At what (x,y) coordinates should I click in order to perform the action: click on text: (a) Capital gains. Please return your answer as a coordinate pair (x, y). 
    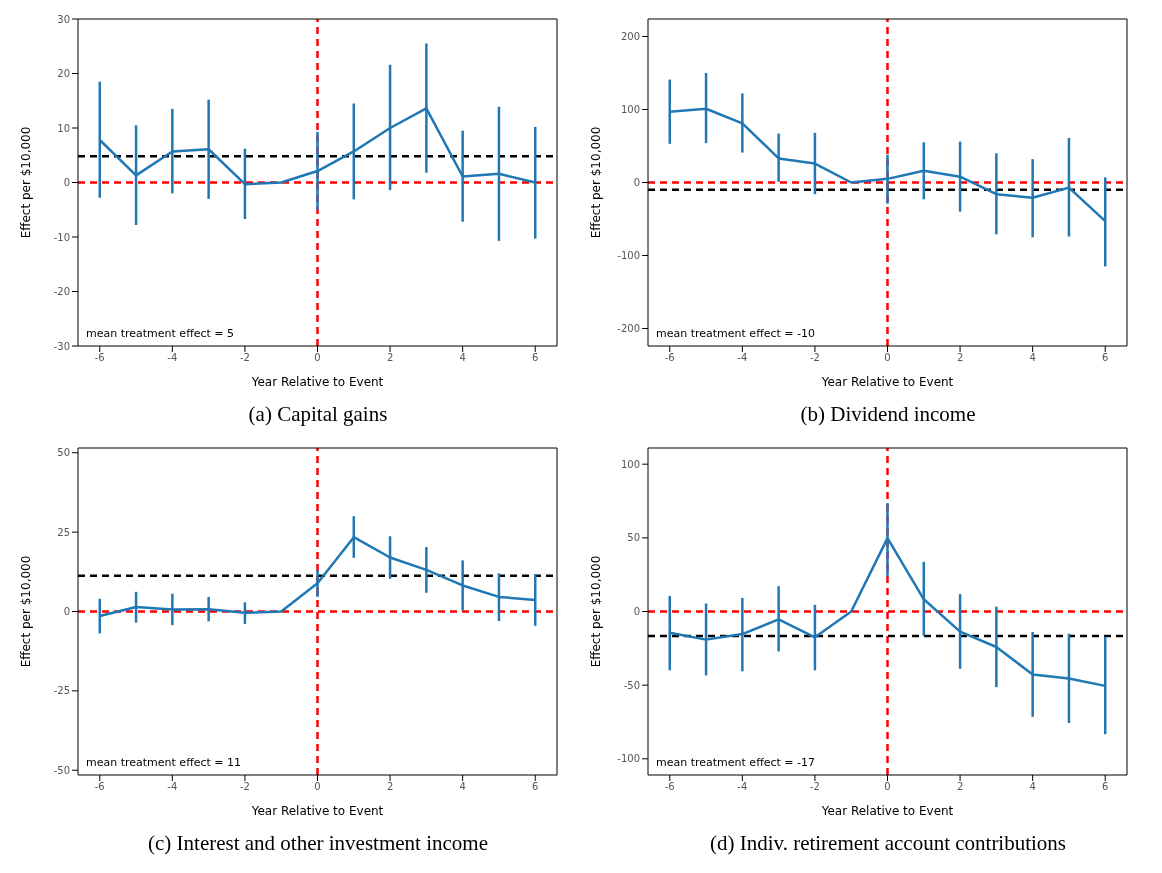
    Looking at the image, I should click on (318, 414).